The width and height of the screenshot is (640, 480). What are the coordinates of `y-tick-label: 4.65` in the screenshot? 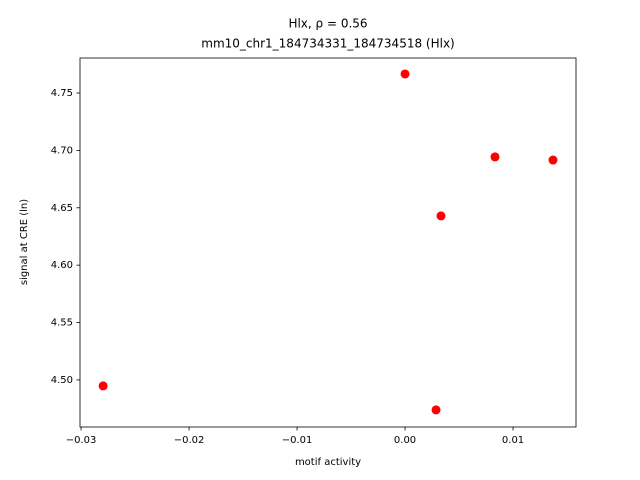 It's located at (62, 208).